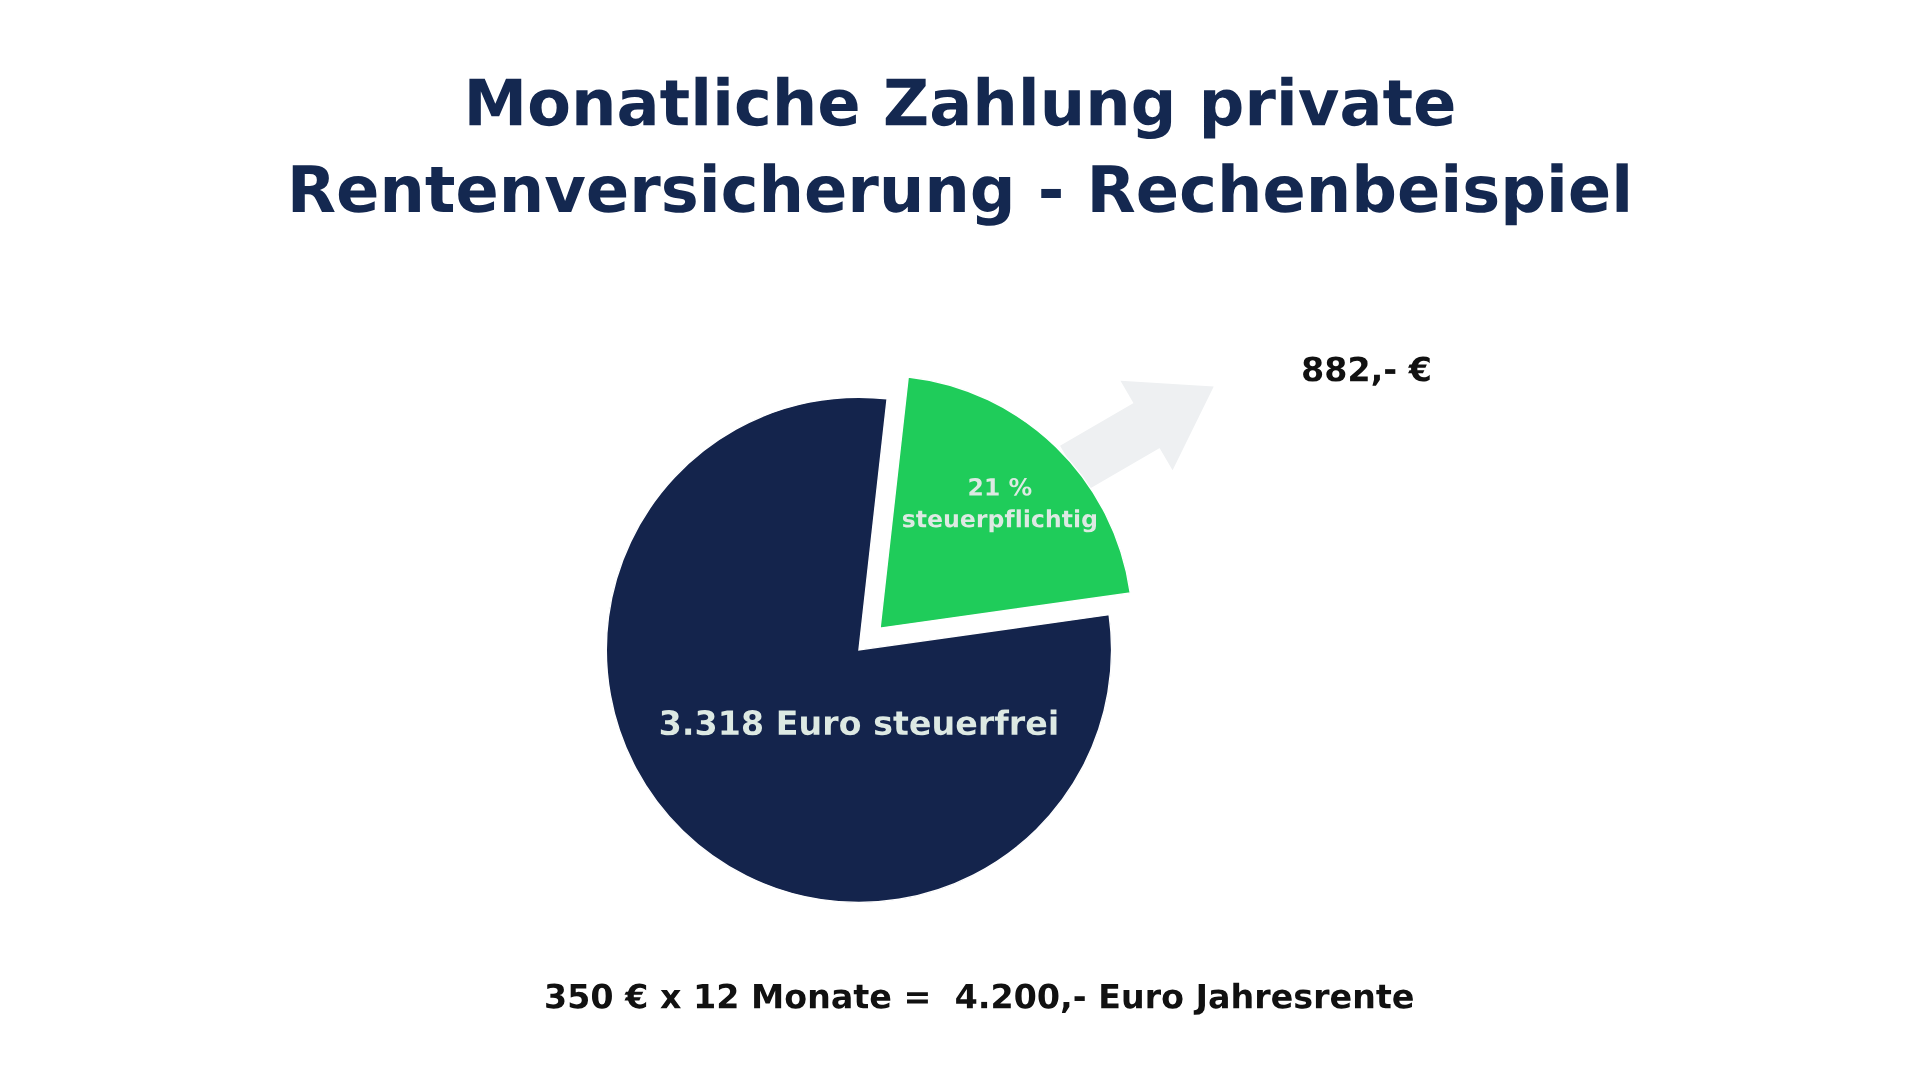 This screenshot has width=1920, height=1080. I want to click on slice-label: 3.318 Euro steuerfrei, so click(858, 722).